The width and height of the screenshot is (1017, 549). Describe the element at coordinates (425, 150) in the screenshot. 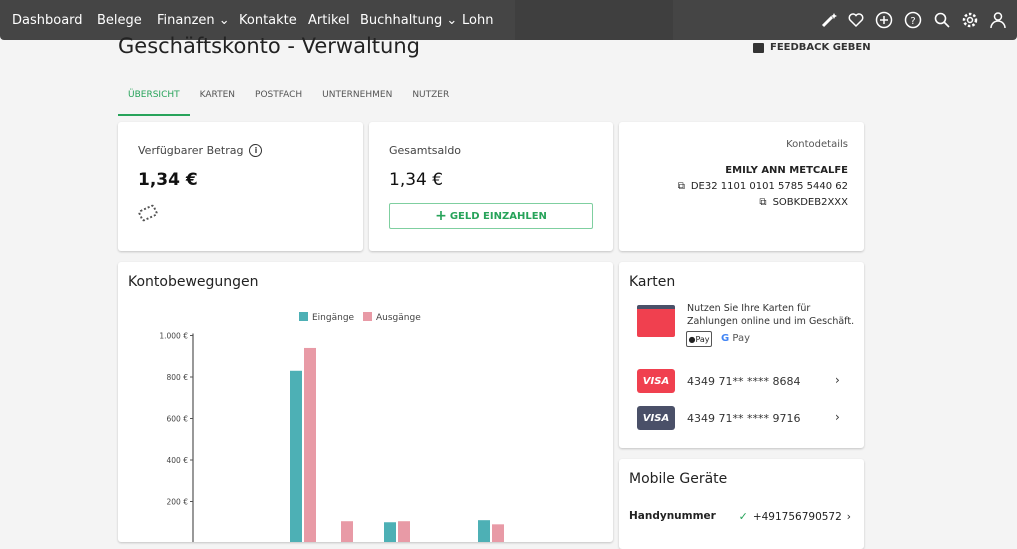

I see `balance-label: Gesamtsaldo` at that location.